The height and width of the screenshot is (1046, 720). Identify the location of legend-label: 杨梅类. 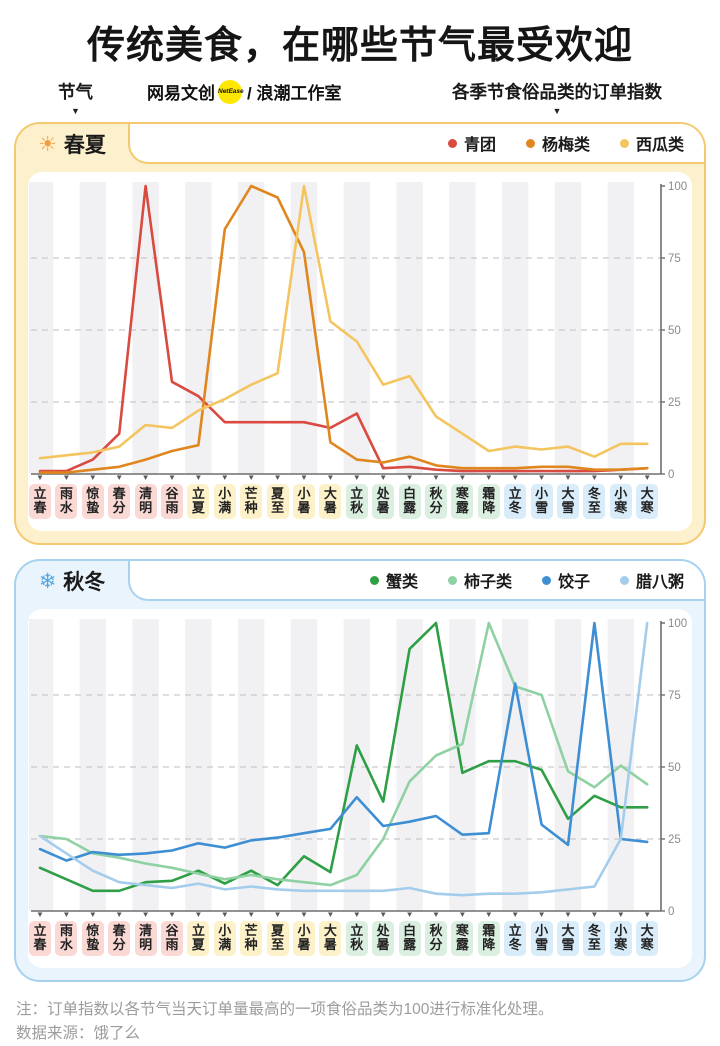
(565, 145).